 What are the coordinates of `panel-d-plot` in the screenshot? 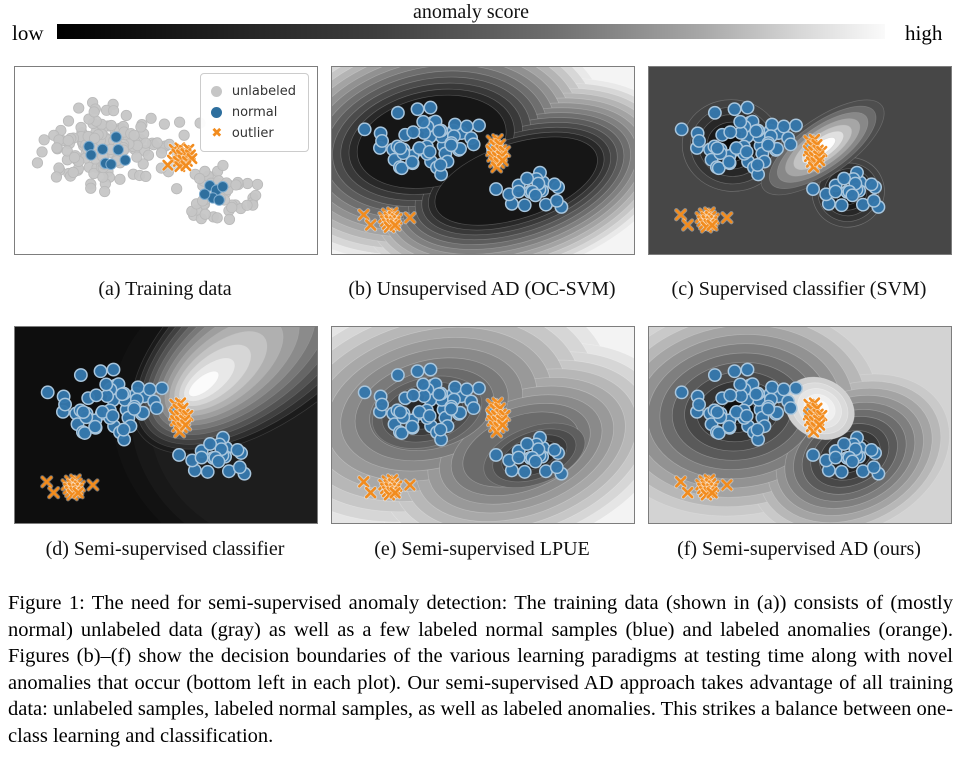 It's located at (166, 425).